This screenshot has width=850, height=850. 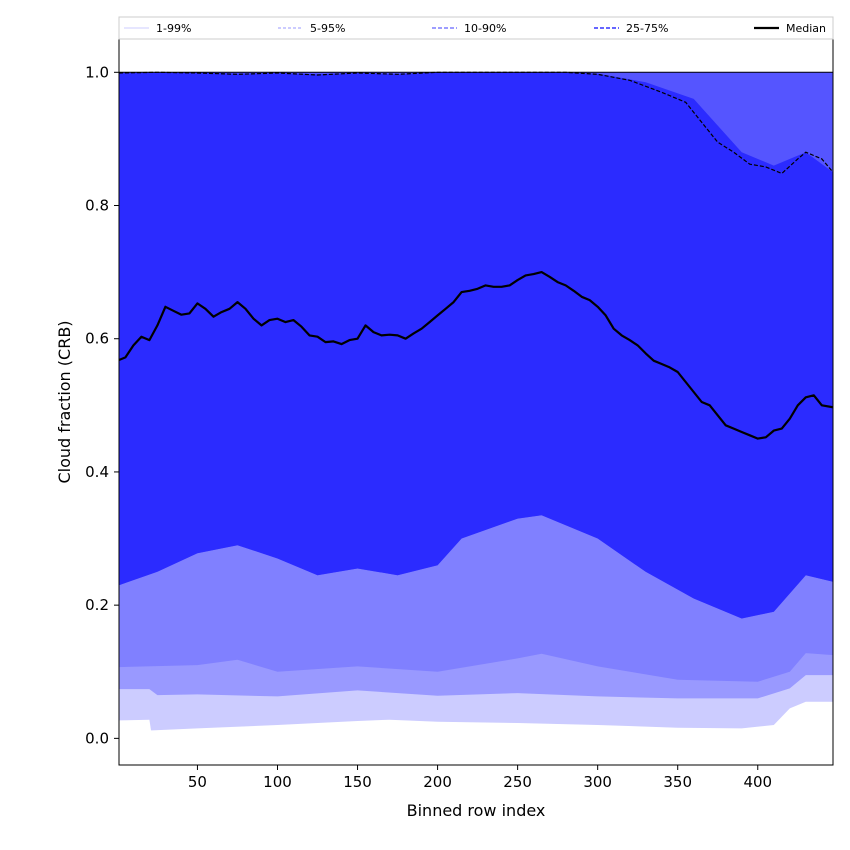 What do you see at coordinates (480, 778) in the screenshot?
I see `x-axis: 50 100 150 200 250 300 350 400` at bounding box center [480, 778].